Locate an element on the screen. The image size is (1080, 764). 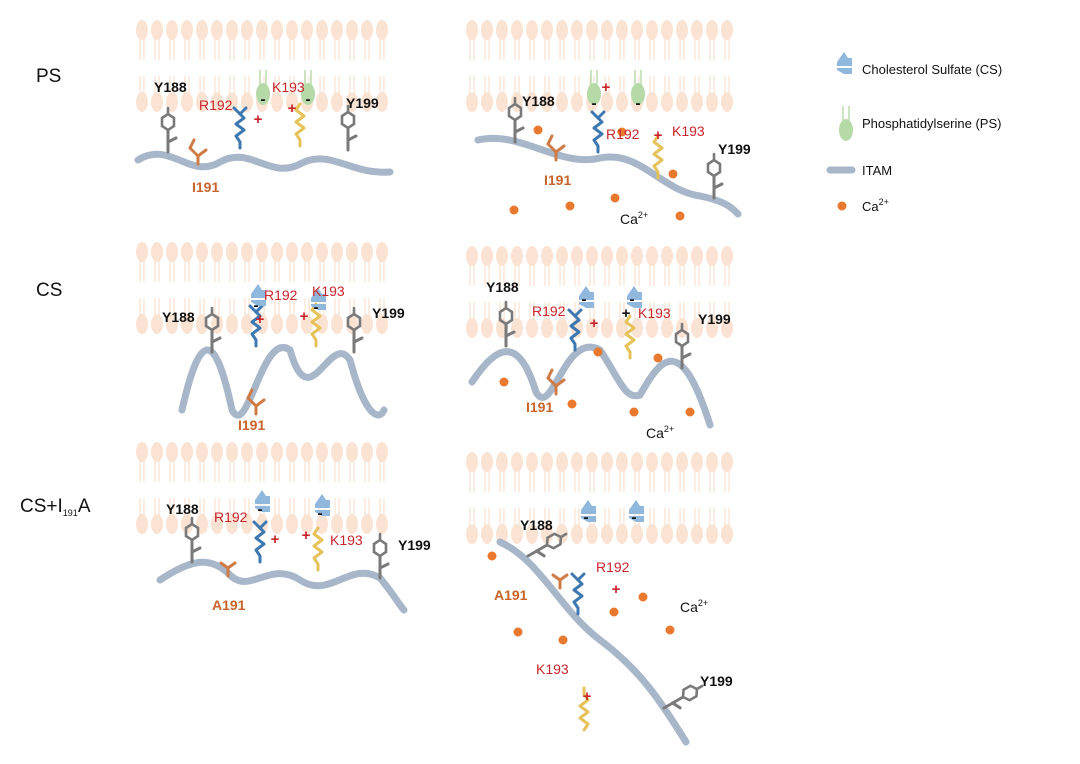
legend-ca-label: Ca2+ is located at coordinates (875, 205).